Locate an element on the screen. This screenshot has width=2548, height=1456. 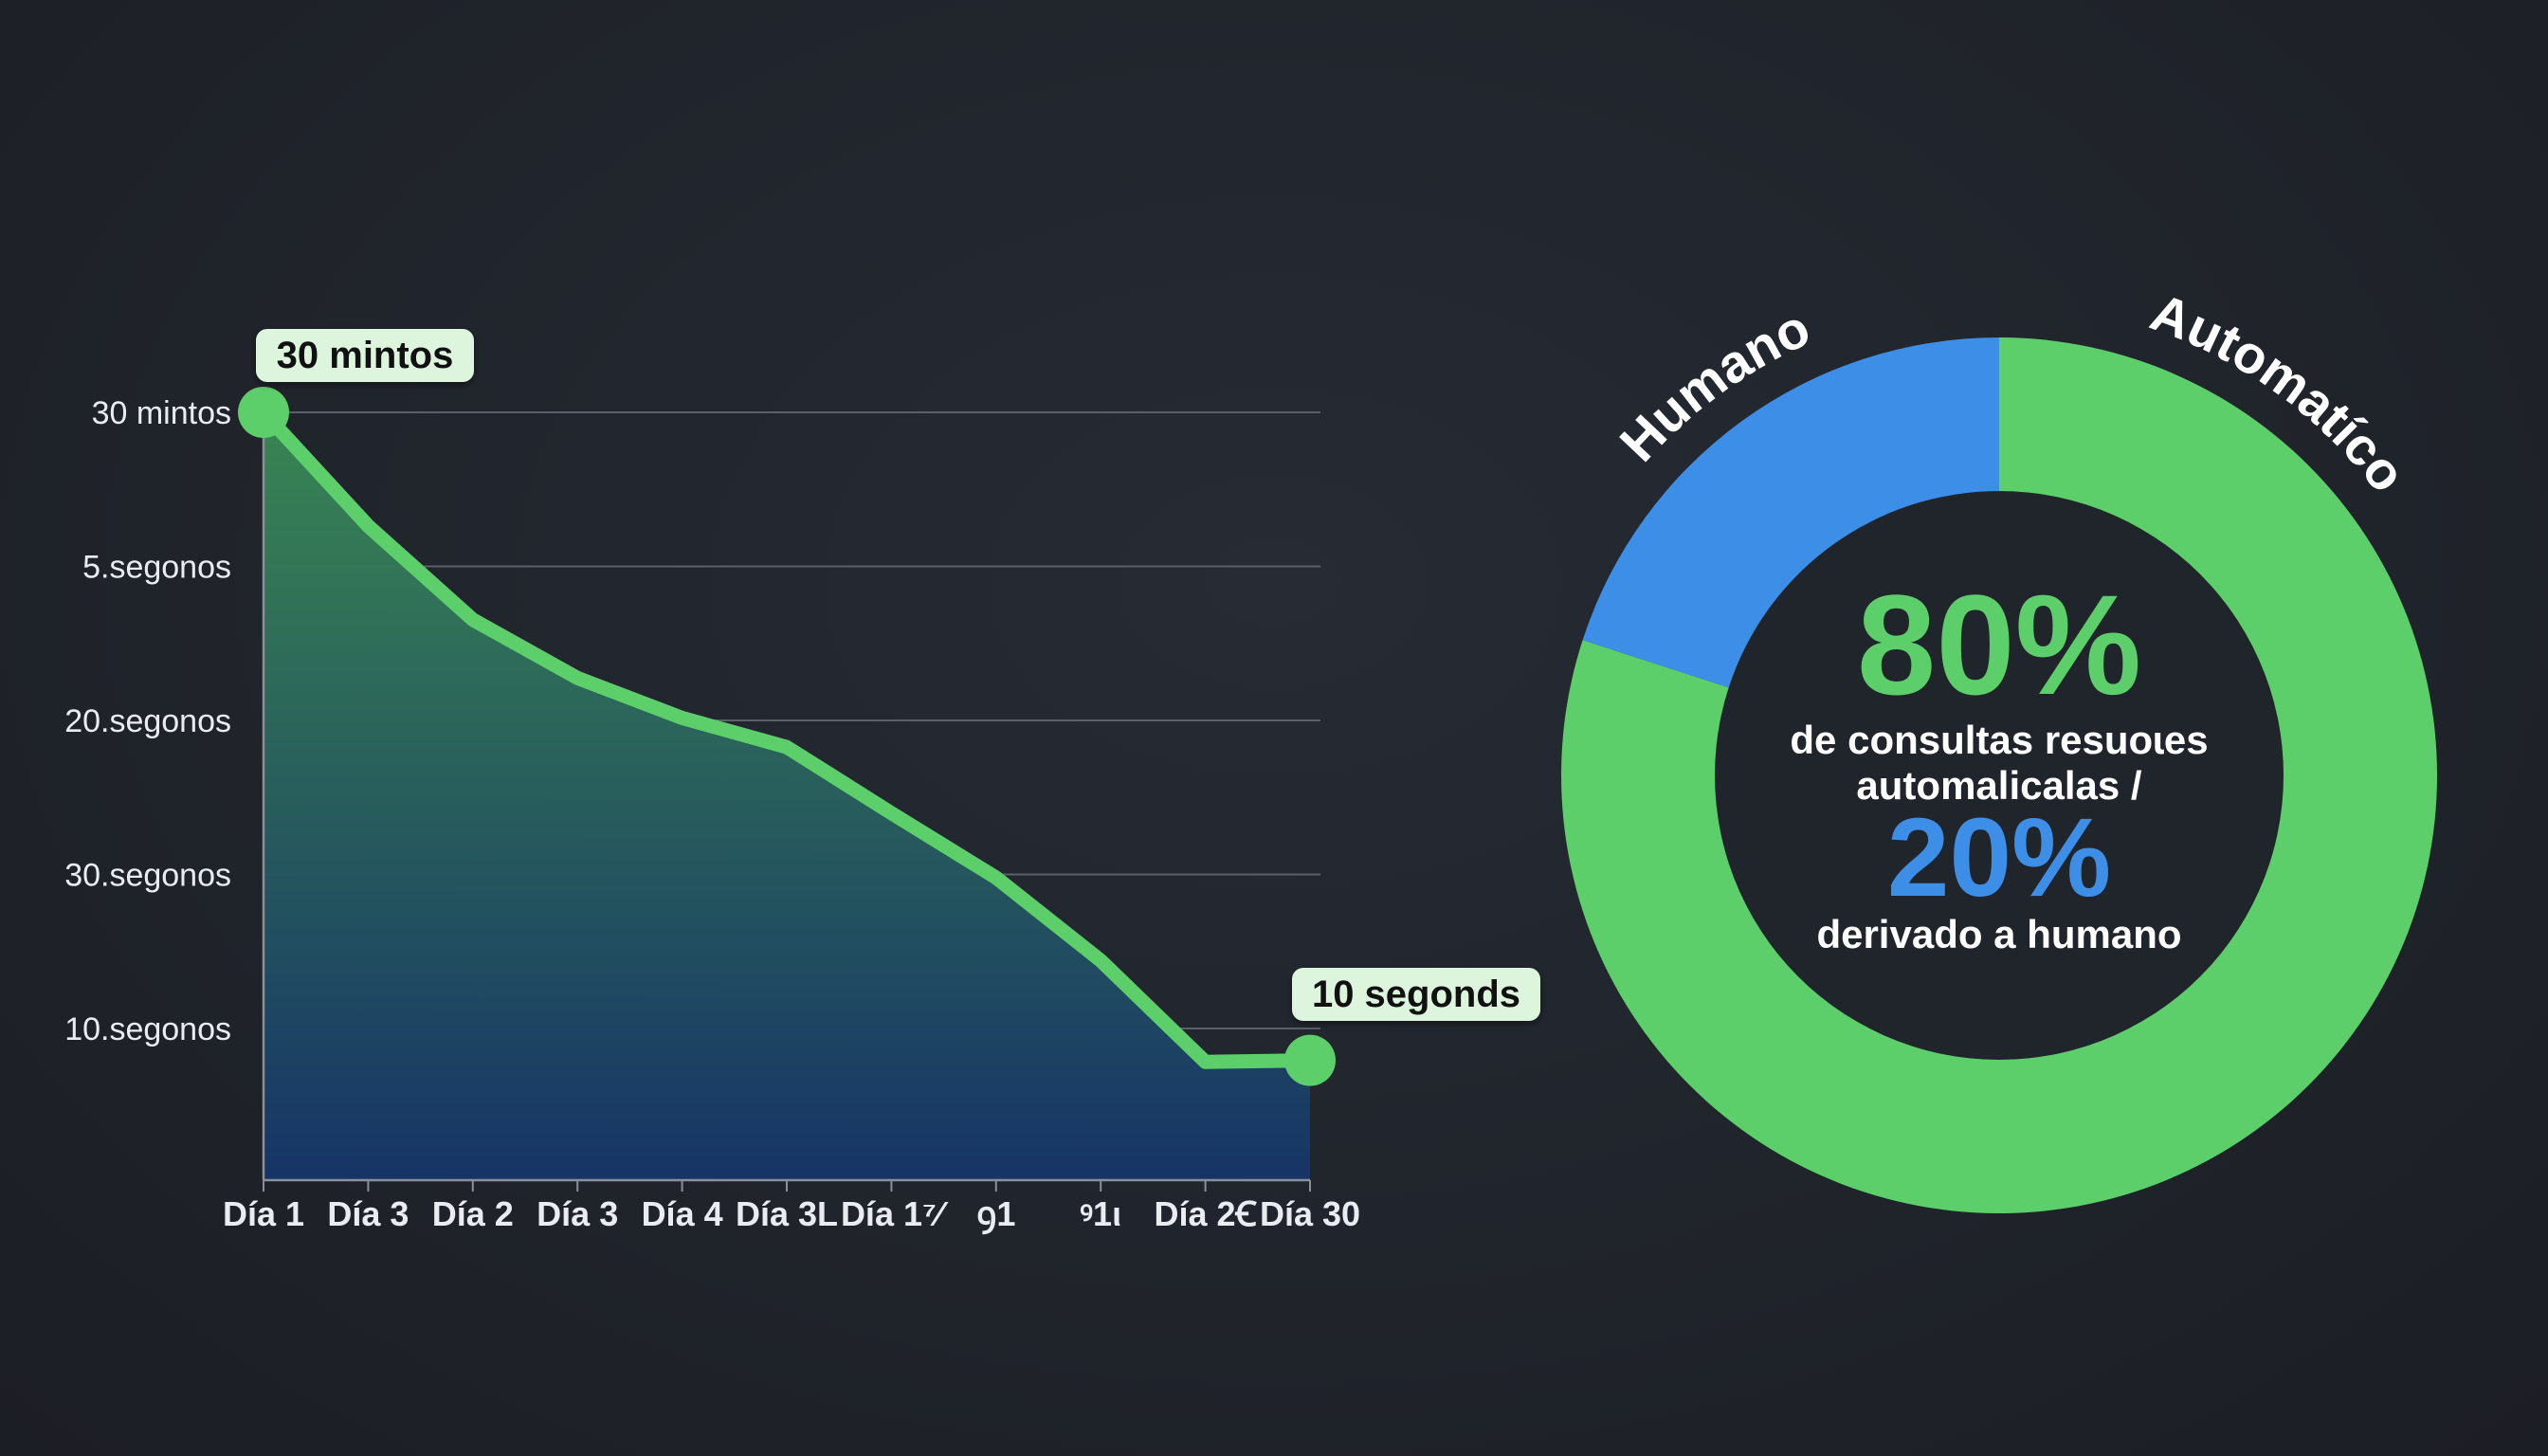
x-tick-label: Día 1 is located at coordinates (263, 1213).